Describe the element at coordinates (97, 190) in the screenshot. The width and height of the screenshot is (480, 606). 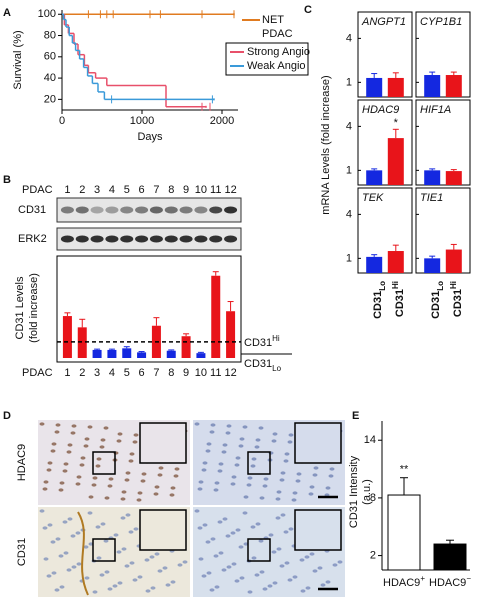
I see `lane-label: 3` at that location.